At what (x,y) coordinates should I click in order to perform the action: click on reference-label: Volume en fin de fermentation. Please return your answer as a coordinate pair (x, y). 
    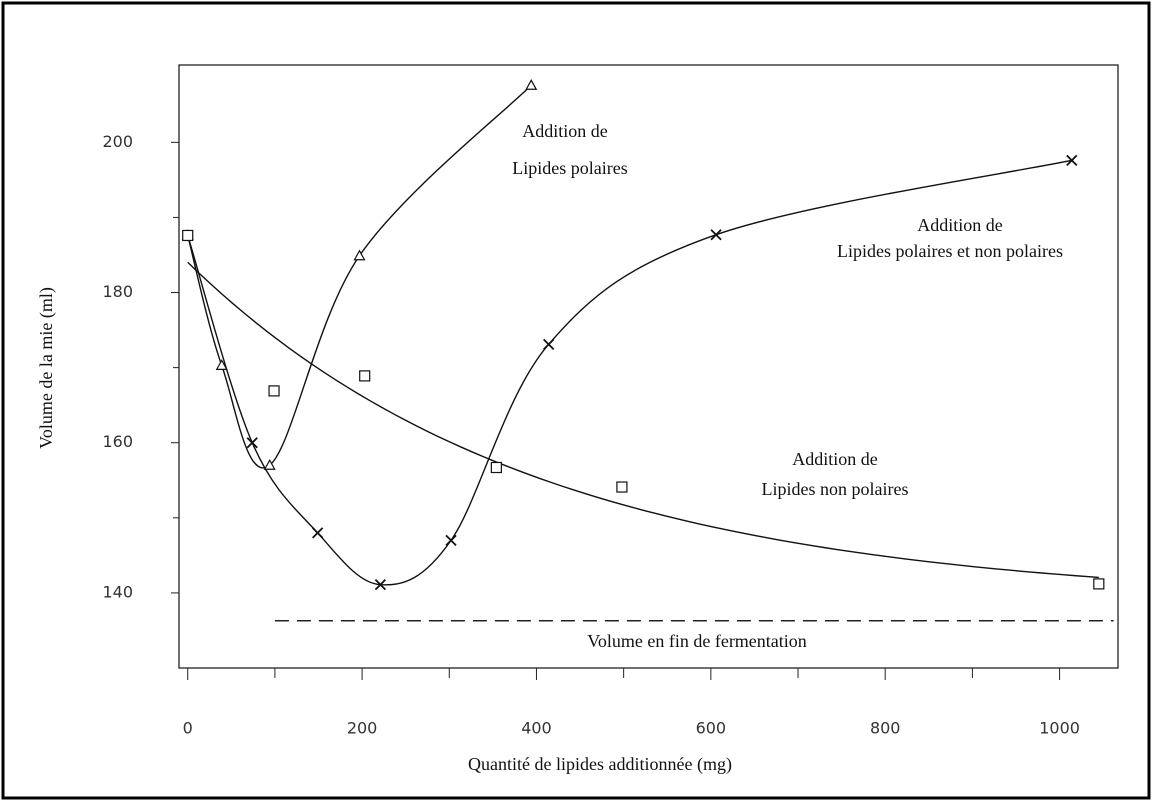
    Looking at the image, I should click on (697, 641).